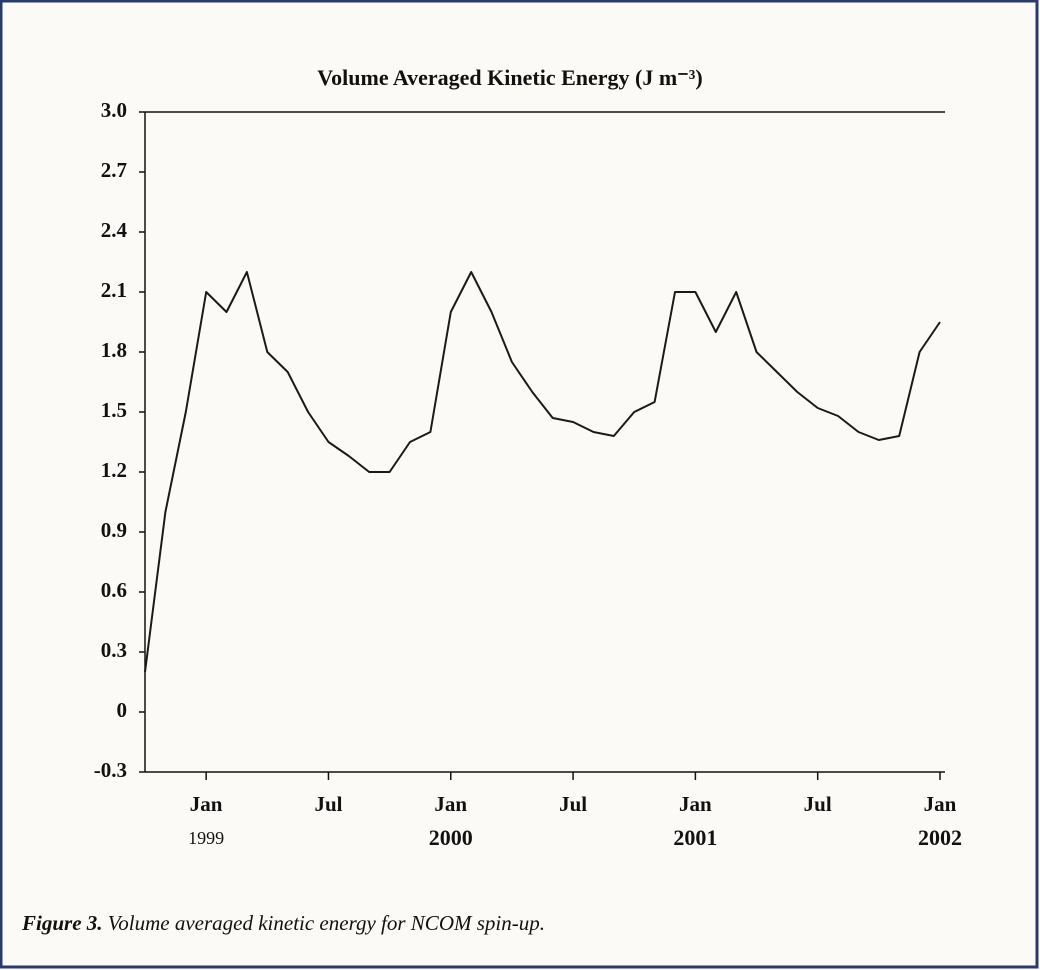  Describe the element at coordinates (110, 770) in the screenshot. I see `y-tick-label: -0.3` at that location.